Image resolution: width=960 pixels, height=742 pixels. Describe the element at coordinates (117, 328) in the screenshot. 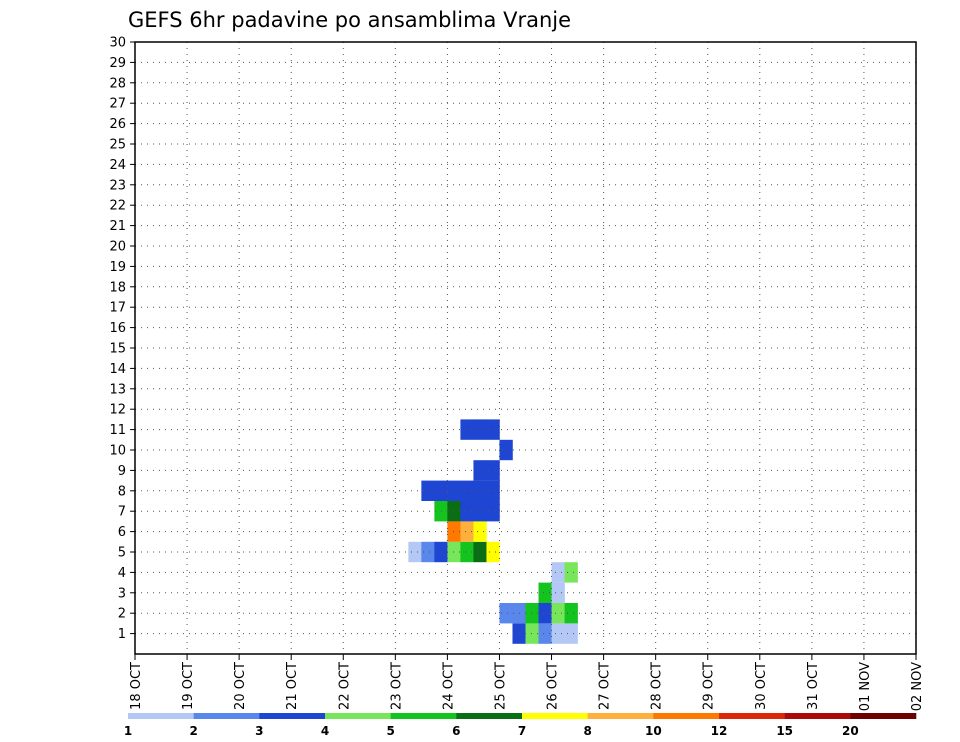

I see `y-tick-label: 16` at that location.